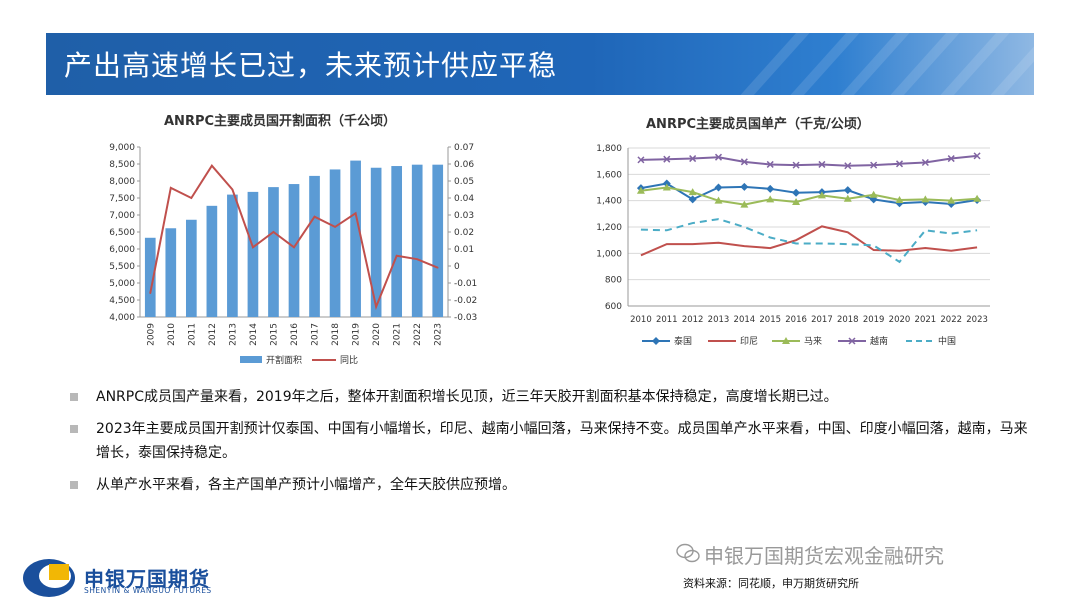  Describe the element at coordinates (683, 341) in the screenshot. I see `legend-label: 泰国` at that location.